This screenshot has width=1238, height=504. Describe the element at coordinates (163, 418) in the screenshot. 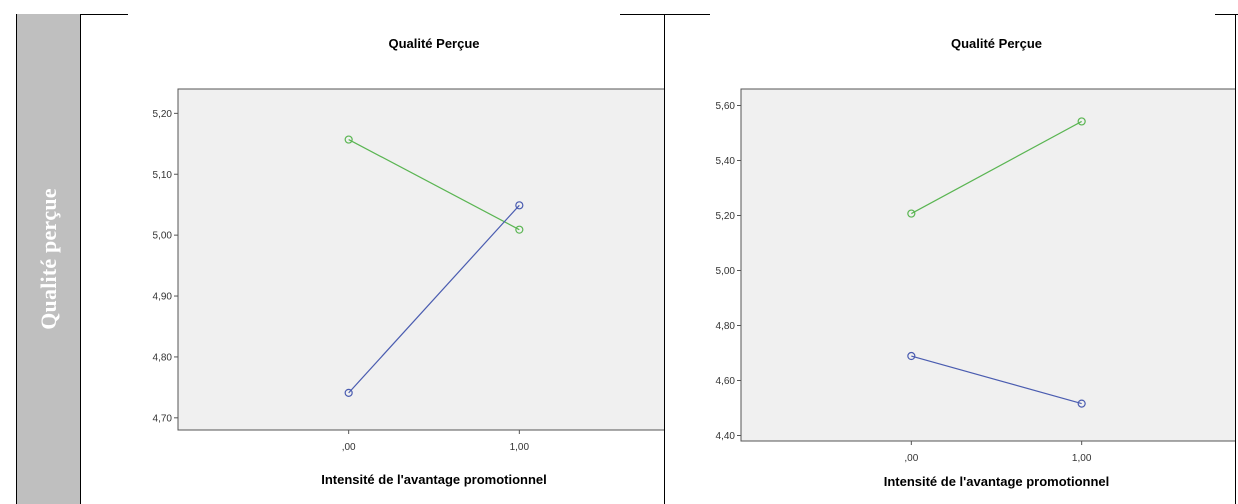

I see `y-tick-label: 4,70` at that location.